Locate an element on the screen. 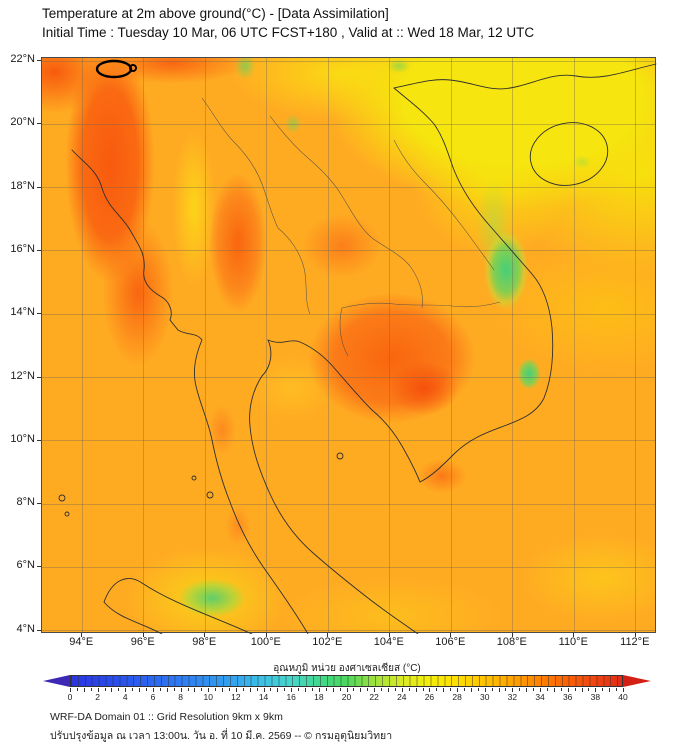 The image size is (676, 756). colorbar-tick-label: 40 is located at coordinates (623, 697).